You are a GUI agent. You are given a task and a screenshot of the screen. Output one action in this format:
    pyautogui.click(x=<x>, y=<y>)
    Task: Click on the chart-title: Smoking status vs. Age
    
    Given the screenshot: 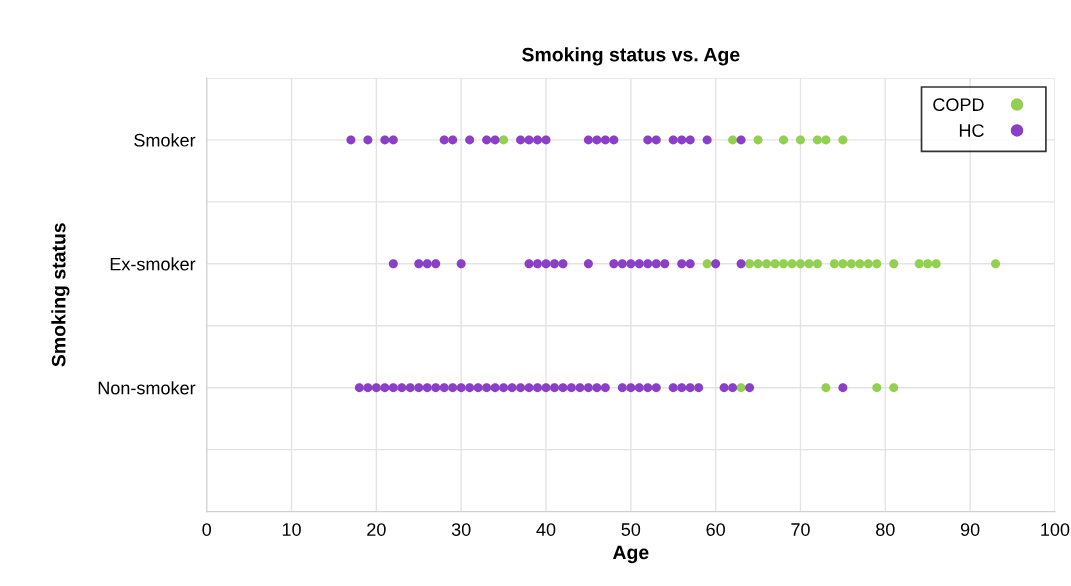 What is the action you would take?
    pyautogui.click(x=631, y=56)
    